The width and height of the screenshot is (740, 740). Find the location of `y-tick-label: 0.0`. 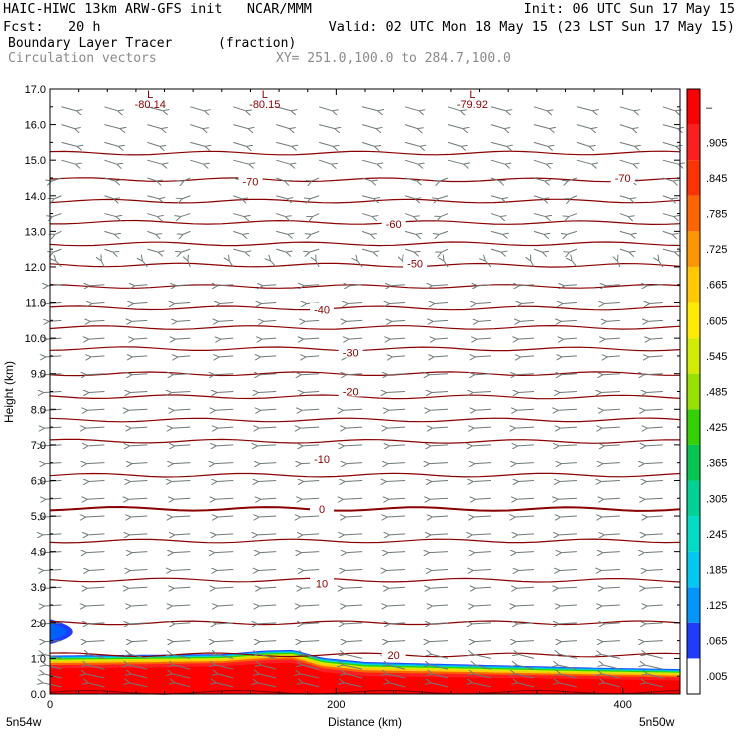

y-tick-label: 0.0 is located at coordinates (38, 695).